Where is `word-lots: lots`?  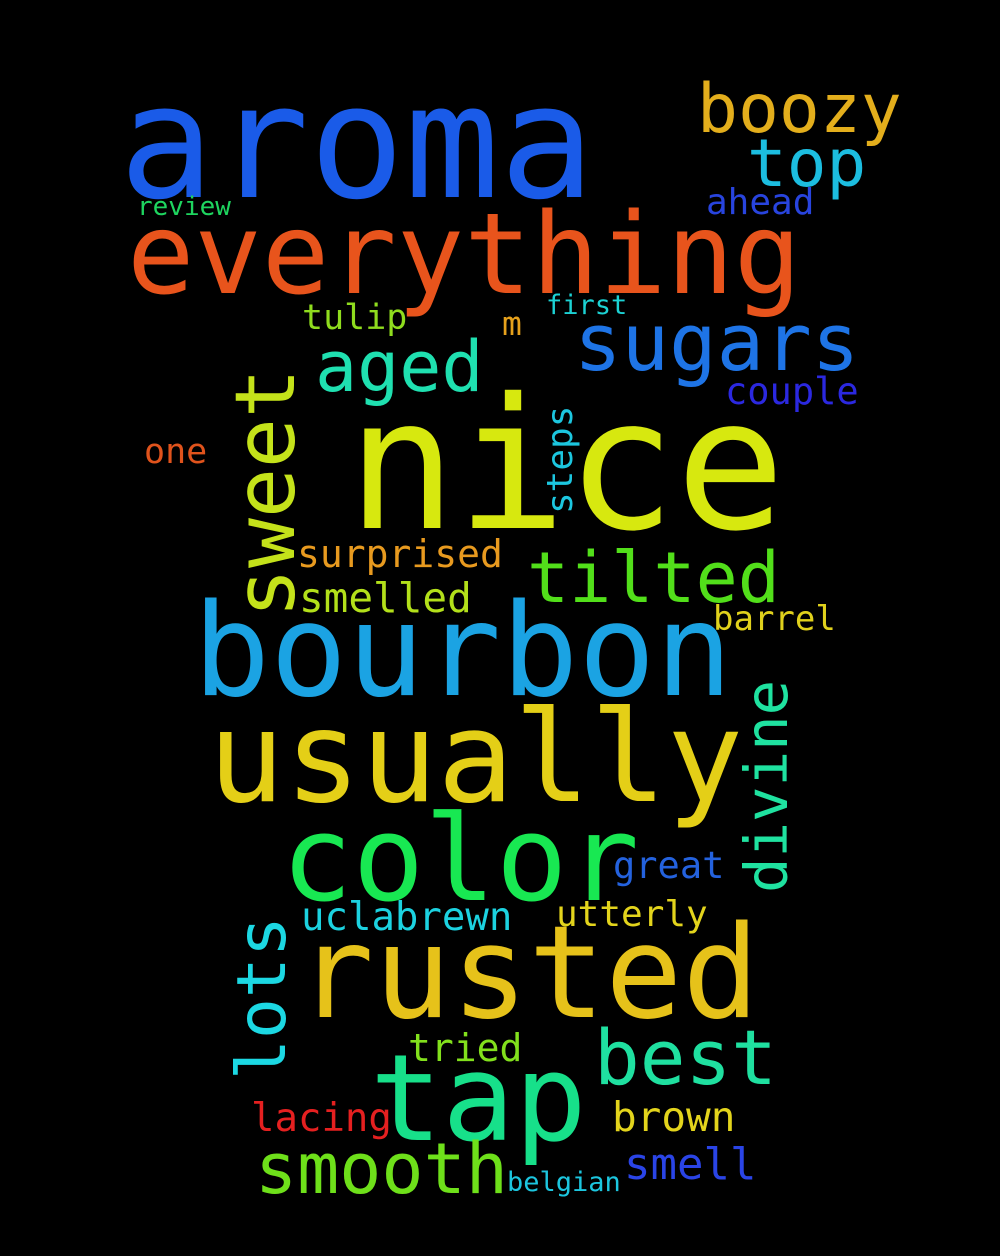
word-lots: lots is located at coordinates (262, 998).